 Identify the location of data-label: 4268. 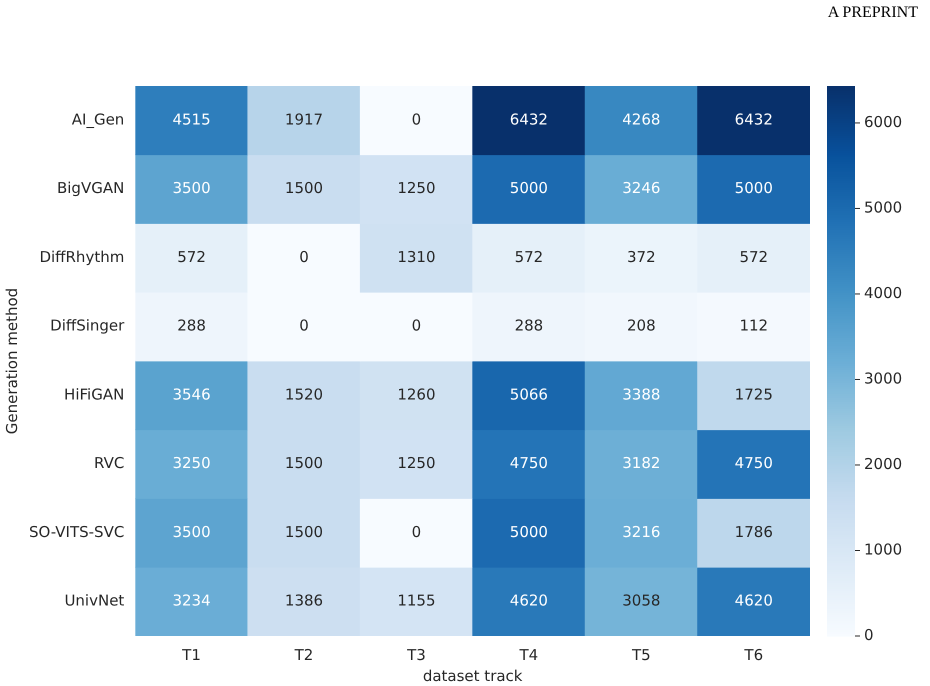
(641, 119).